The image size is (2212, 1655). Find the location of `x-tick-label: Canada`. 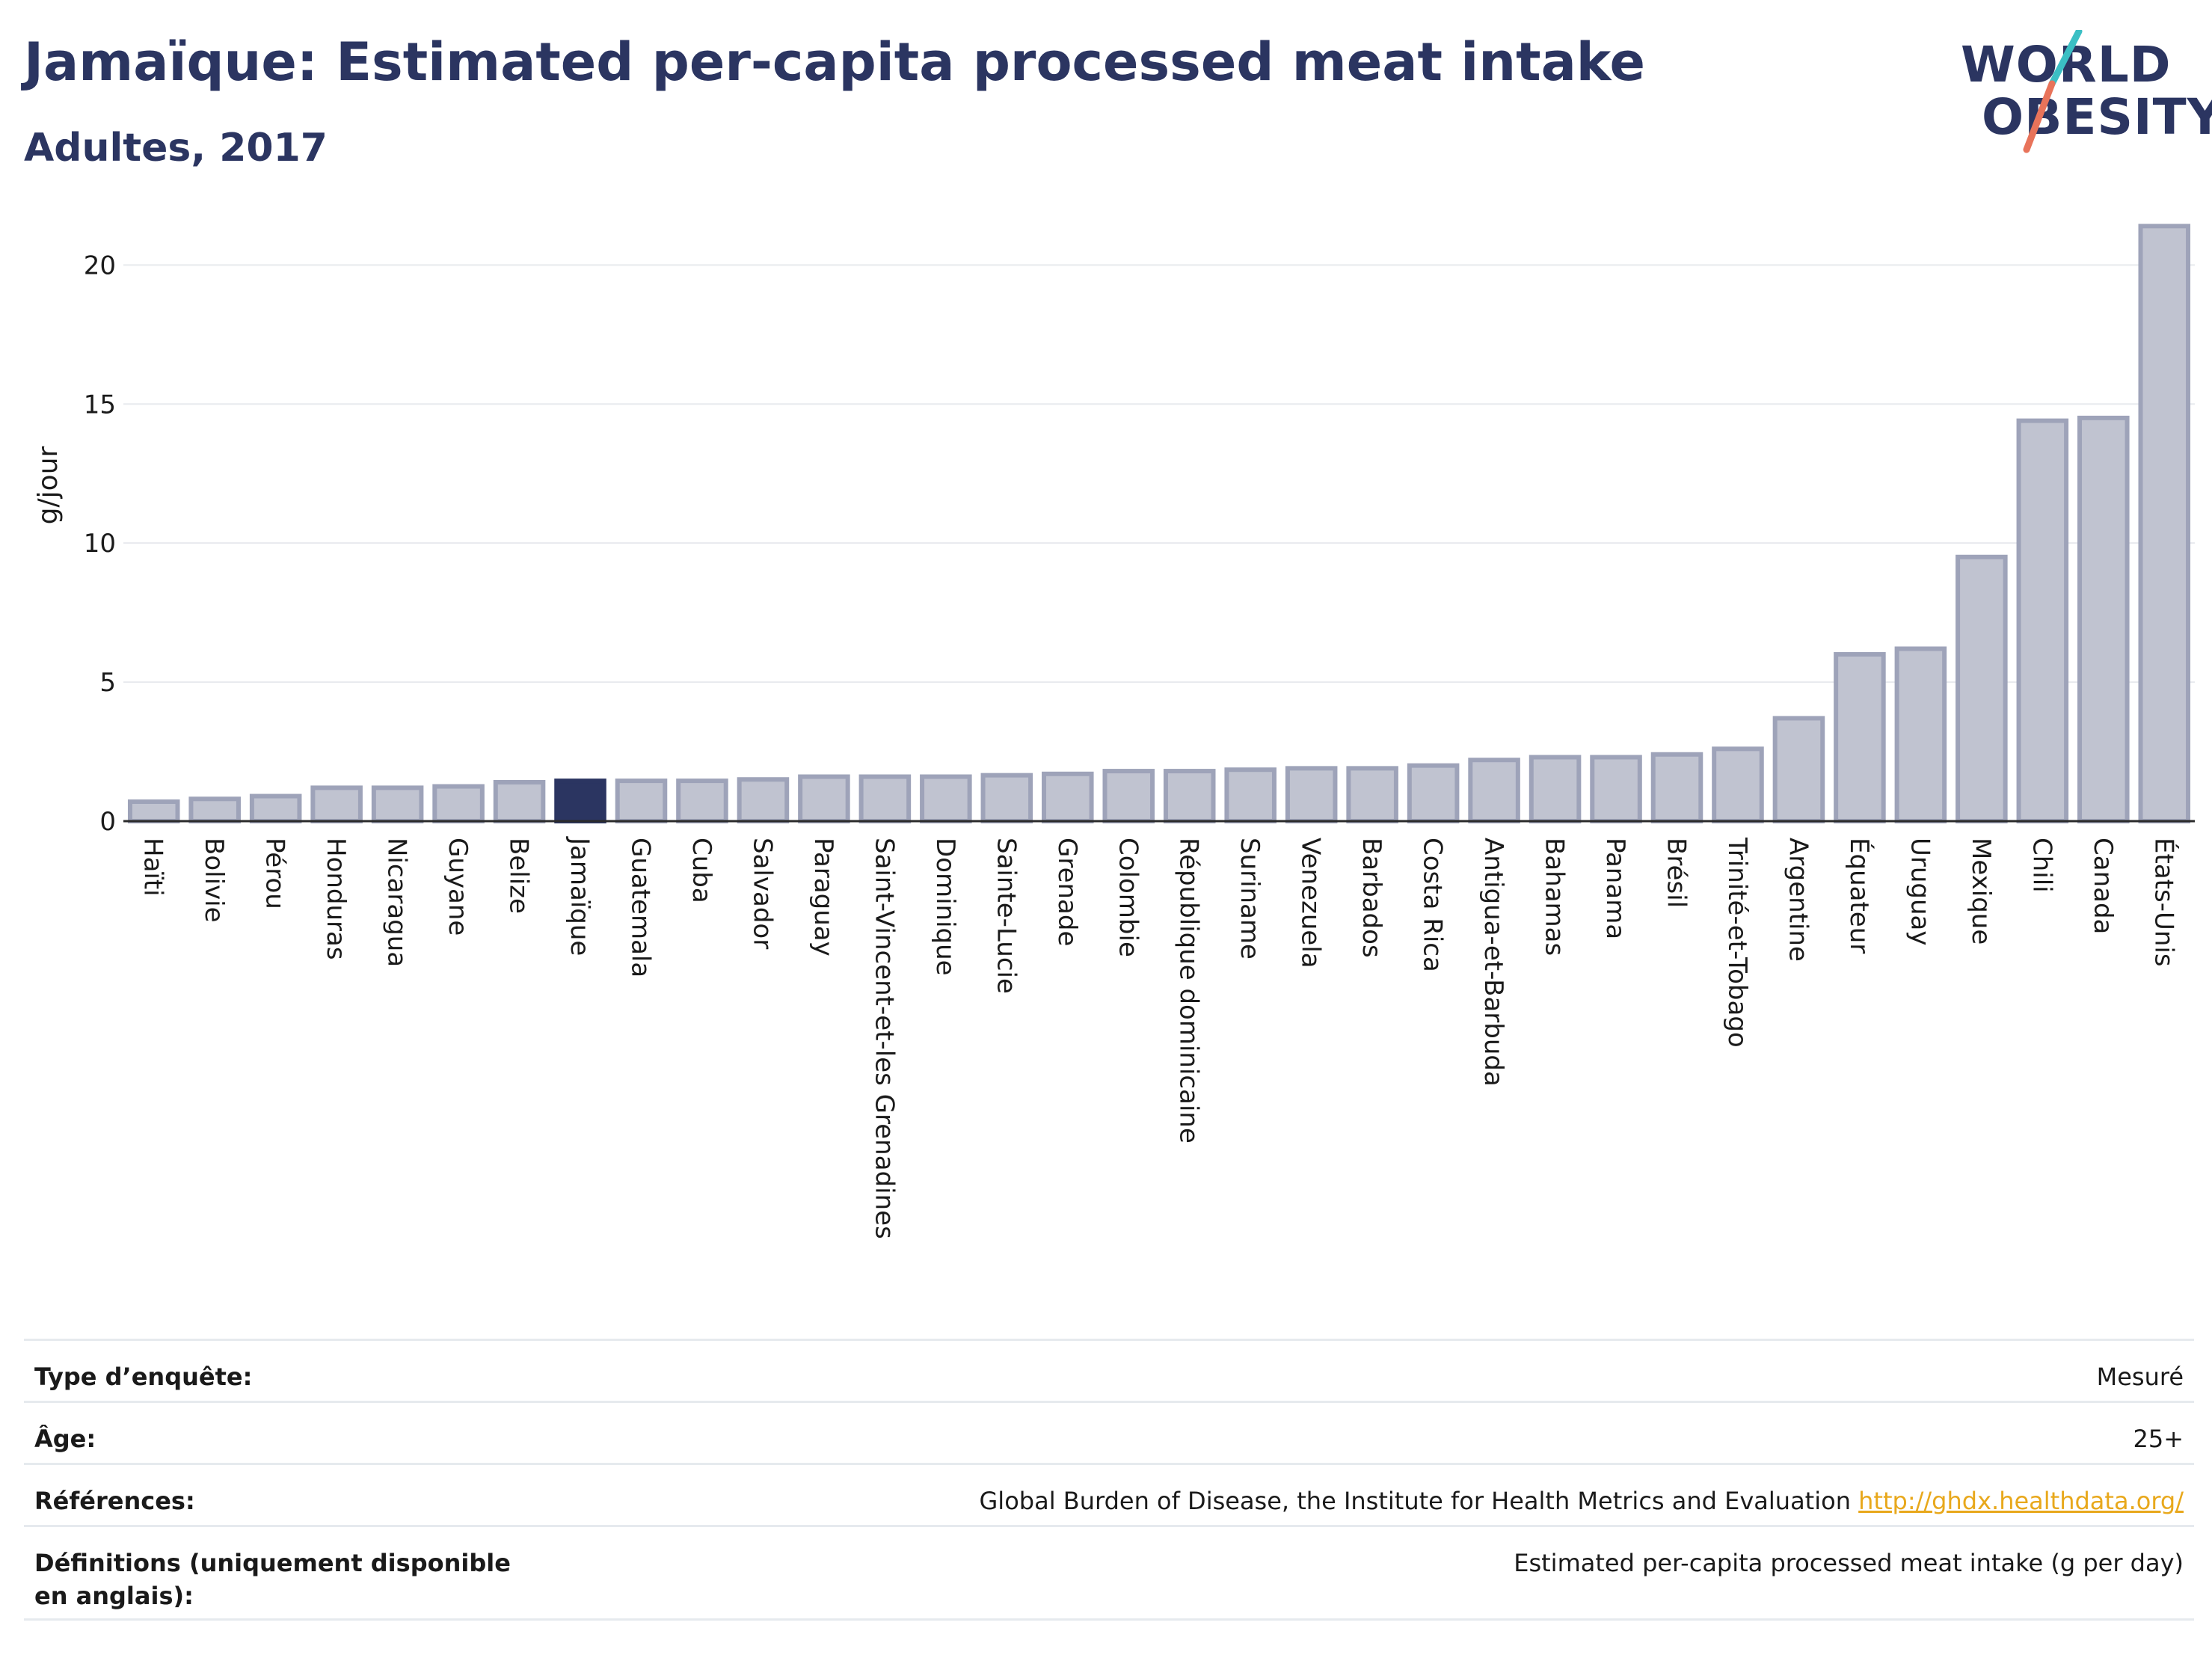

x-tick-label: Canada is located at coordinates (2103, 886).